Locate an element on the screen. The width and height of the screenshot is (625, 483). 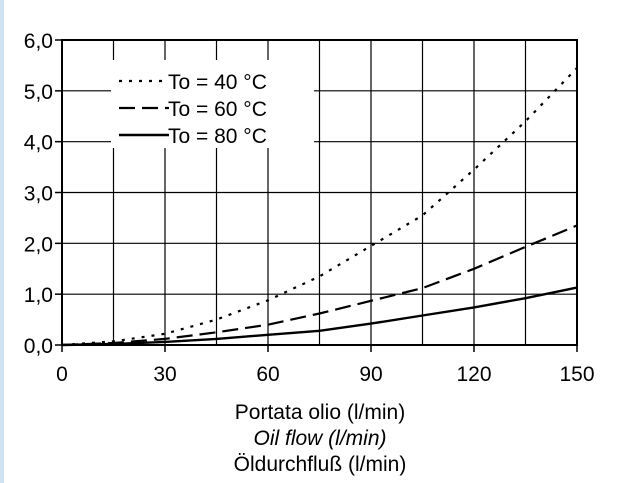
legend-label-1: To = 60 °C is located at coordinates (217, 109).